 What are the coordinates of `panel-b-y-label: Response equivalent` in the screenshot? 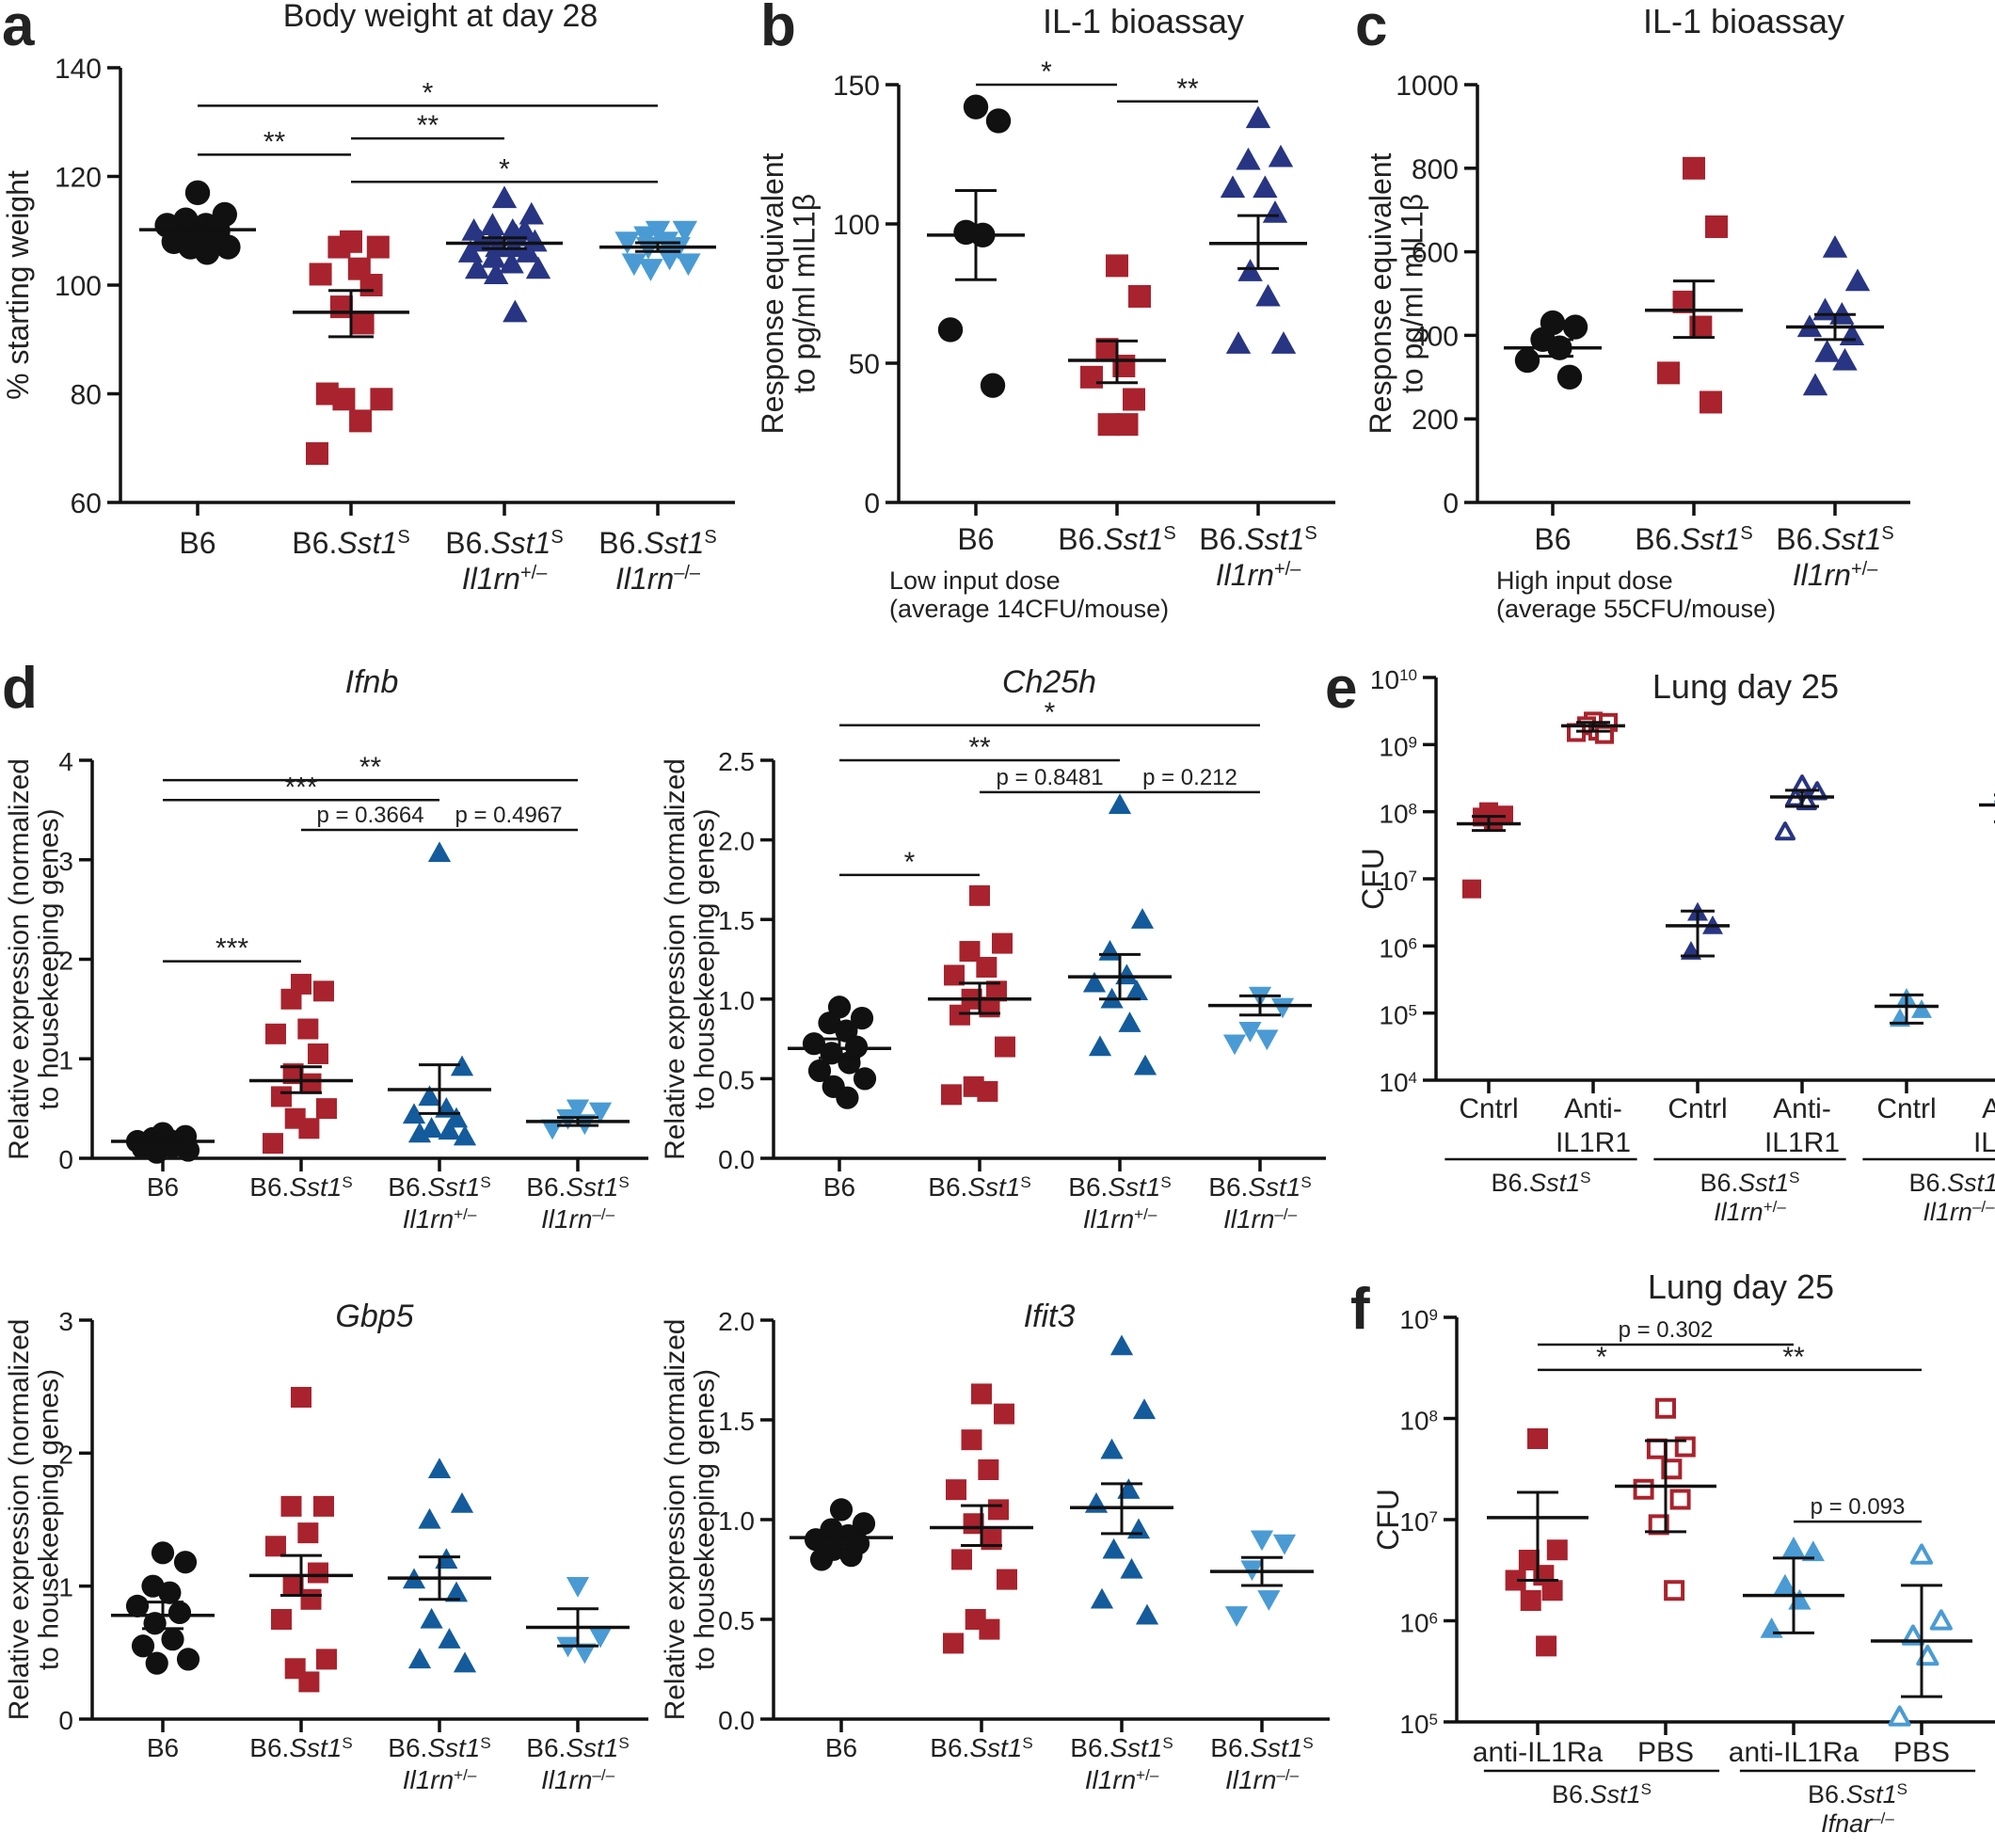 It's located at (773, 293).